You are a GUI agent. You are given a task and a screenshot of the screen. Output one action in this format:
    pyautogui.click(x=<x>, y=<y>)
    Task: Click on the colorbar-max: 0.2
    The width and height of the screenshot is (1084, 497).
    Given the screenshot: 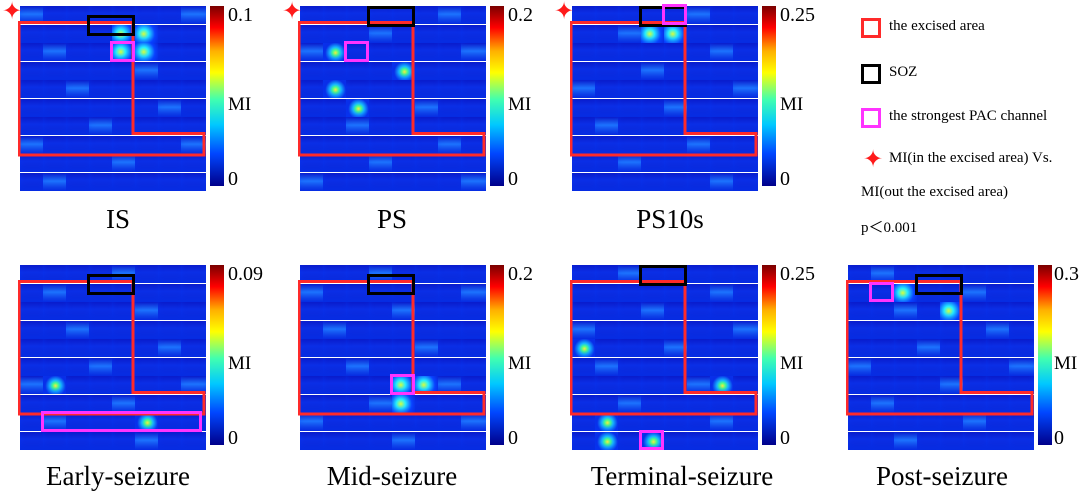 What is the action you would take?
    pyautogui.click(x=520, y=274)
    